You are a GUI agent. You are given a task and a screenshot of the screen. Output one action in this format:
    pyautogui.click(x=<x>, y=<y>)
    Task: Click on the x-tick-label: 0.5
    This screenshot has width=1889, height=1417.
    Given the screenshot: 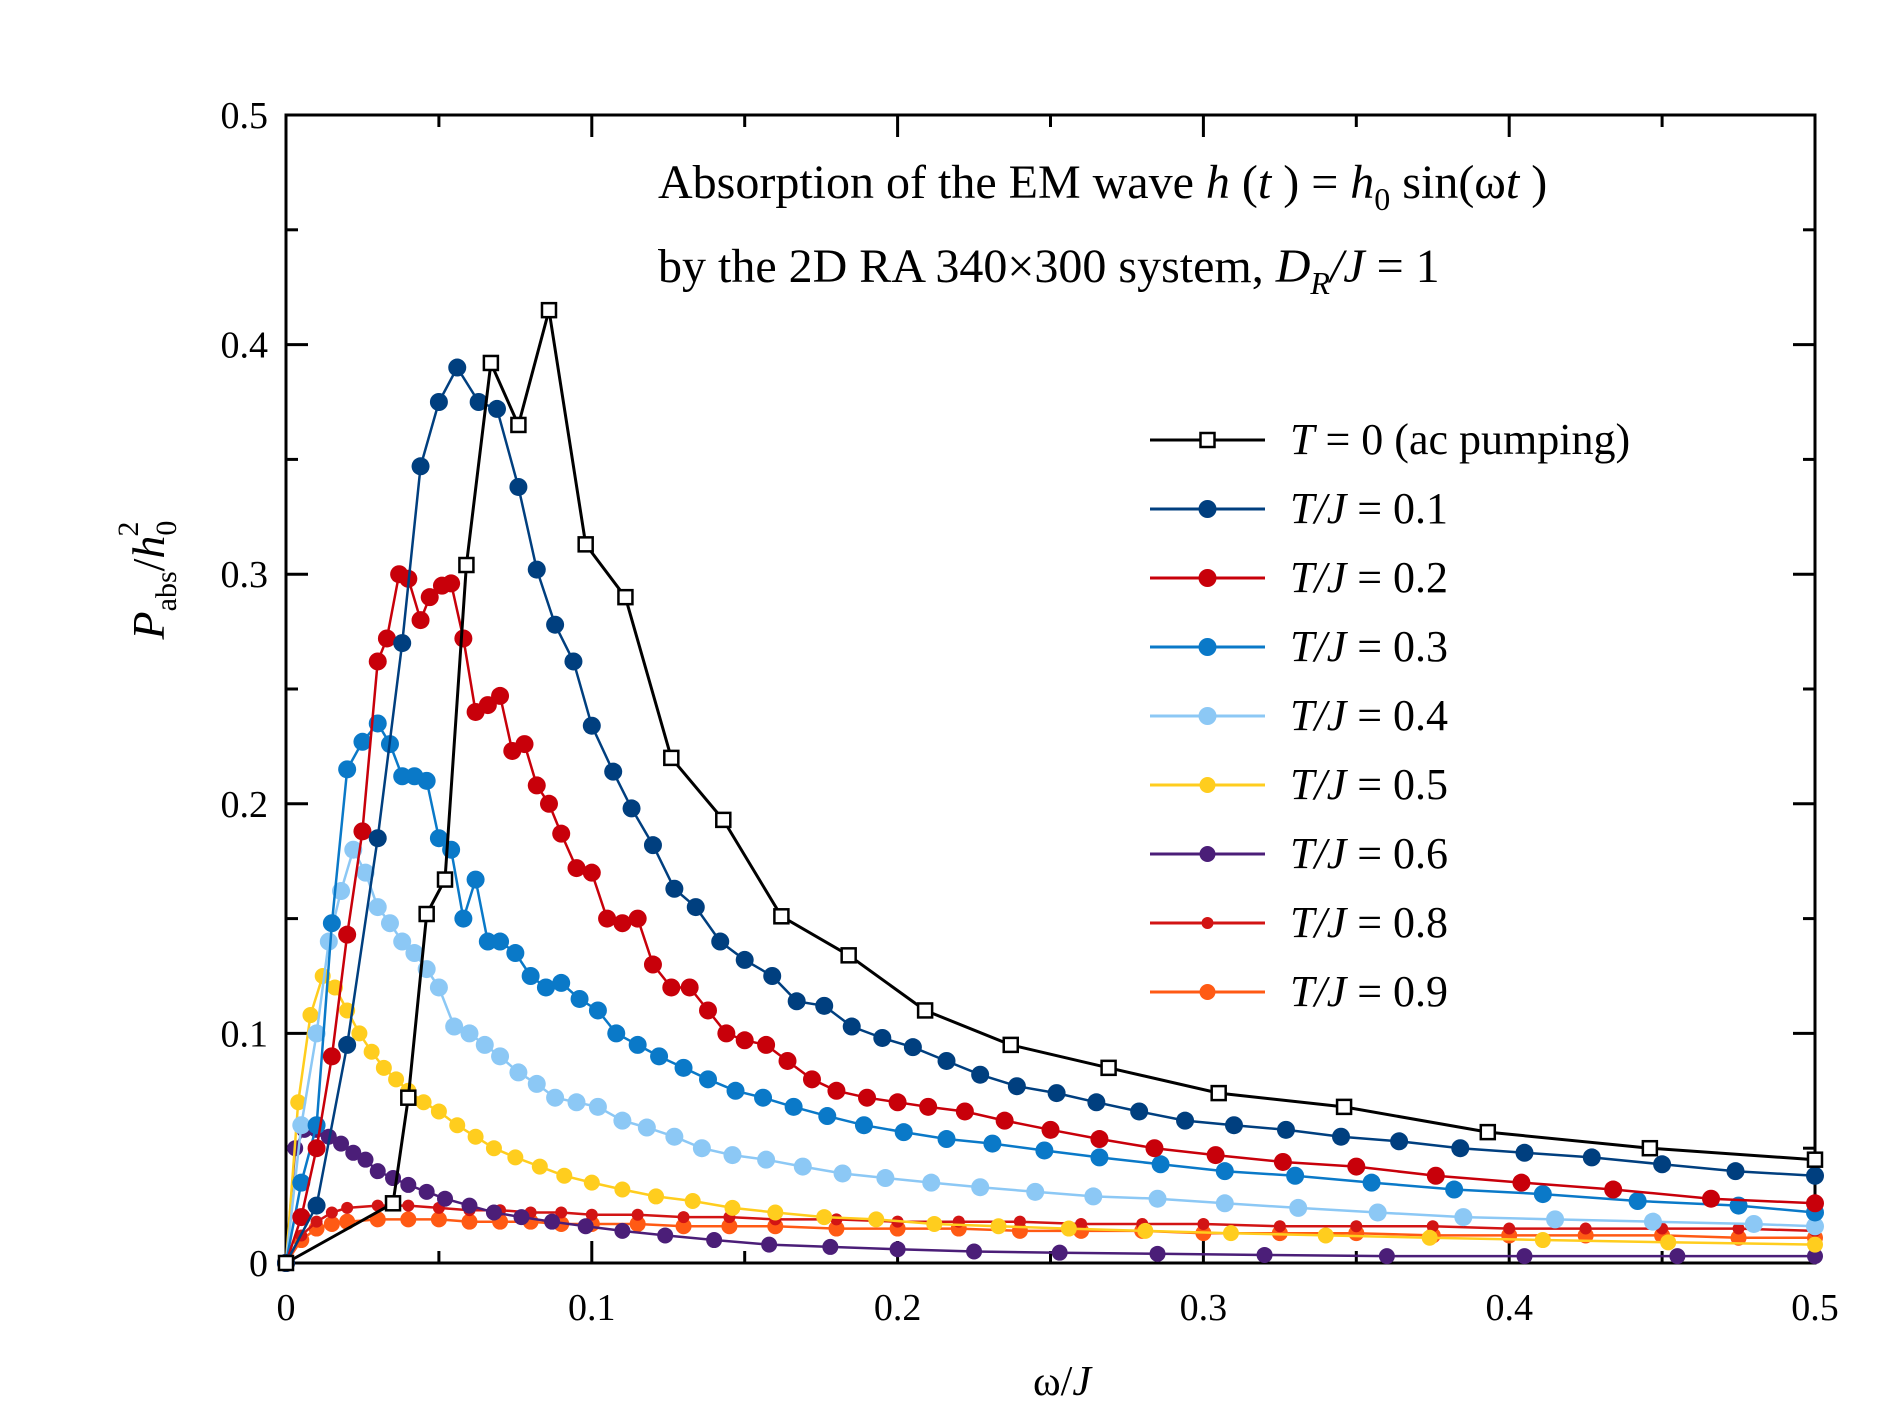 What is the action you would take?
    pyautogui.click(x=1815, y=1308)
    